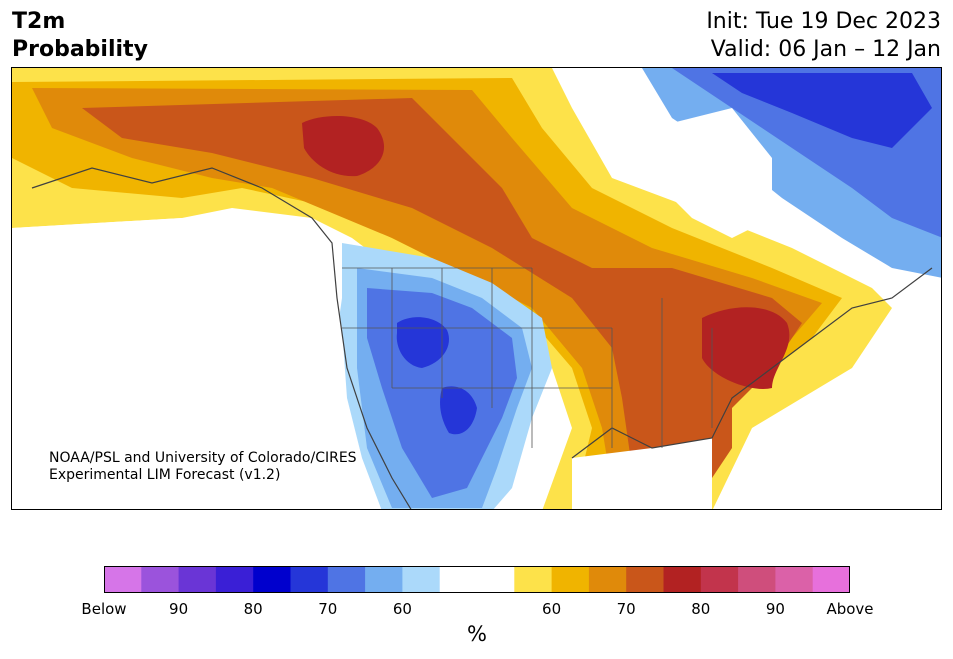 Image resolution: width=953 pixels, height=659 pixels. I want to click on colorbar-tick-label: Below, so click(104, 609).